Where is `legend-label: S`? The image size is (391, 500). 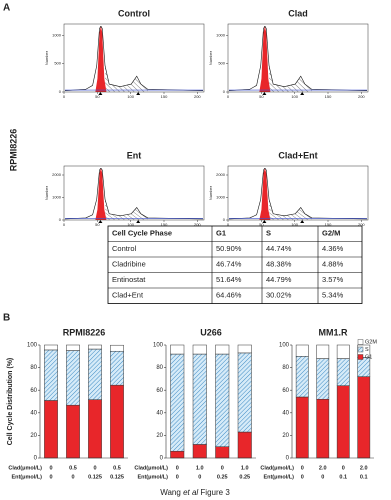 legend-label: S is located at coordinates (367, 350).